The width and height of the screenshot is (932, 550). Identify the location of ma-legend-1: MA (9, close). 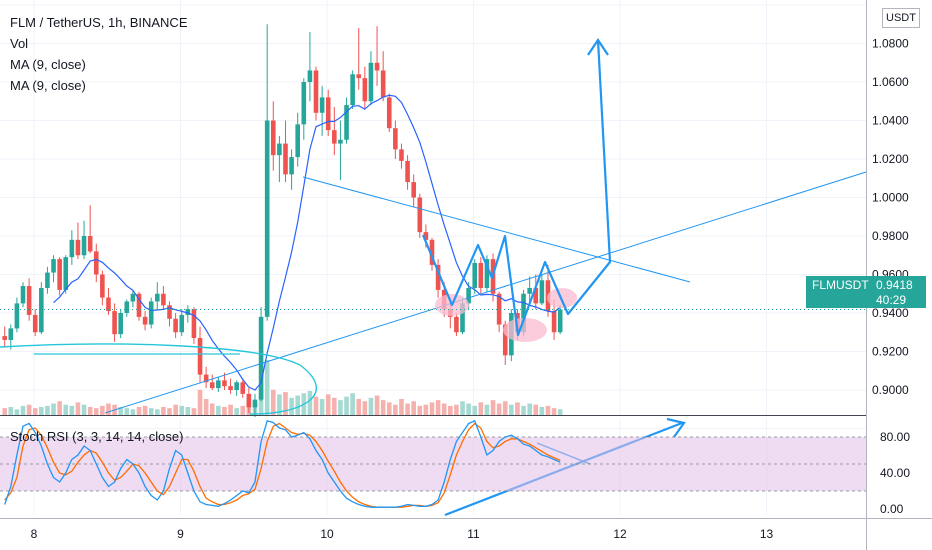
(48, 64).